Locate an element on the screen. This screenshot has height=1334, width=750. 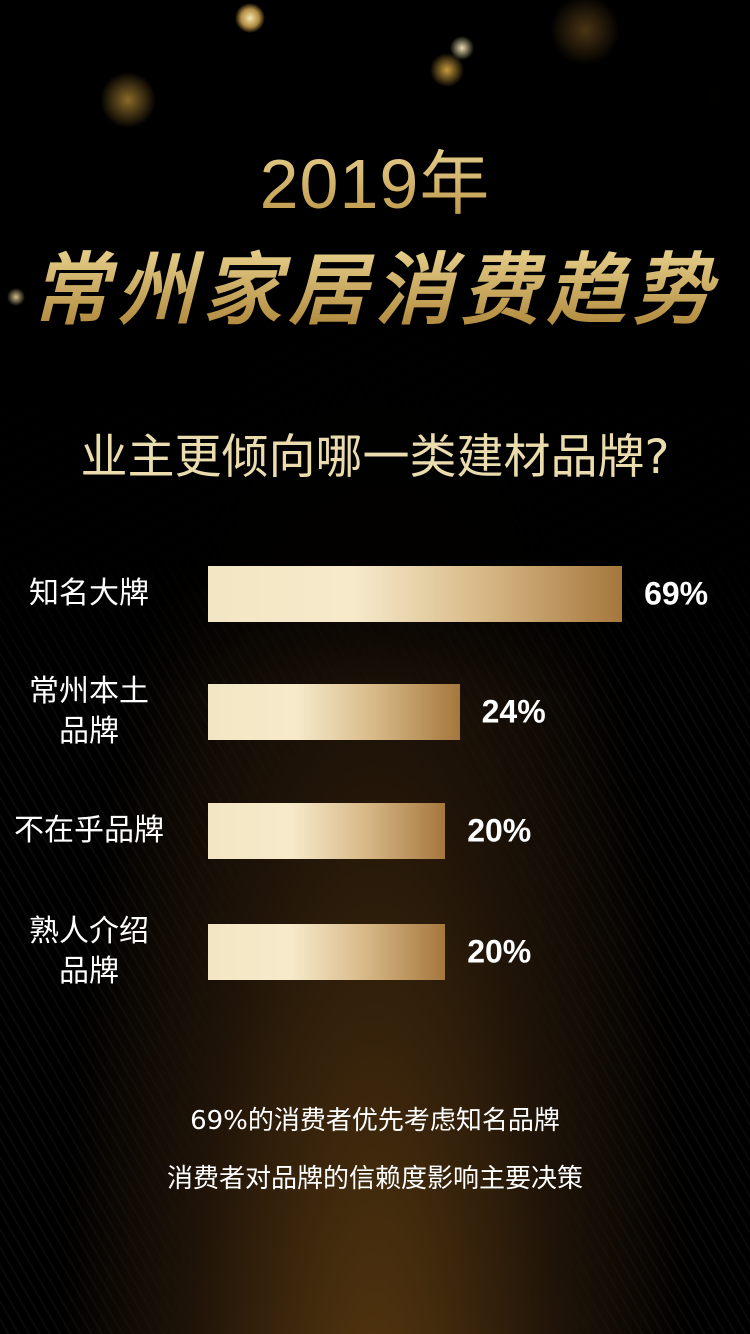
value-label: 24% is located at coordinates (513, 711).